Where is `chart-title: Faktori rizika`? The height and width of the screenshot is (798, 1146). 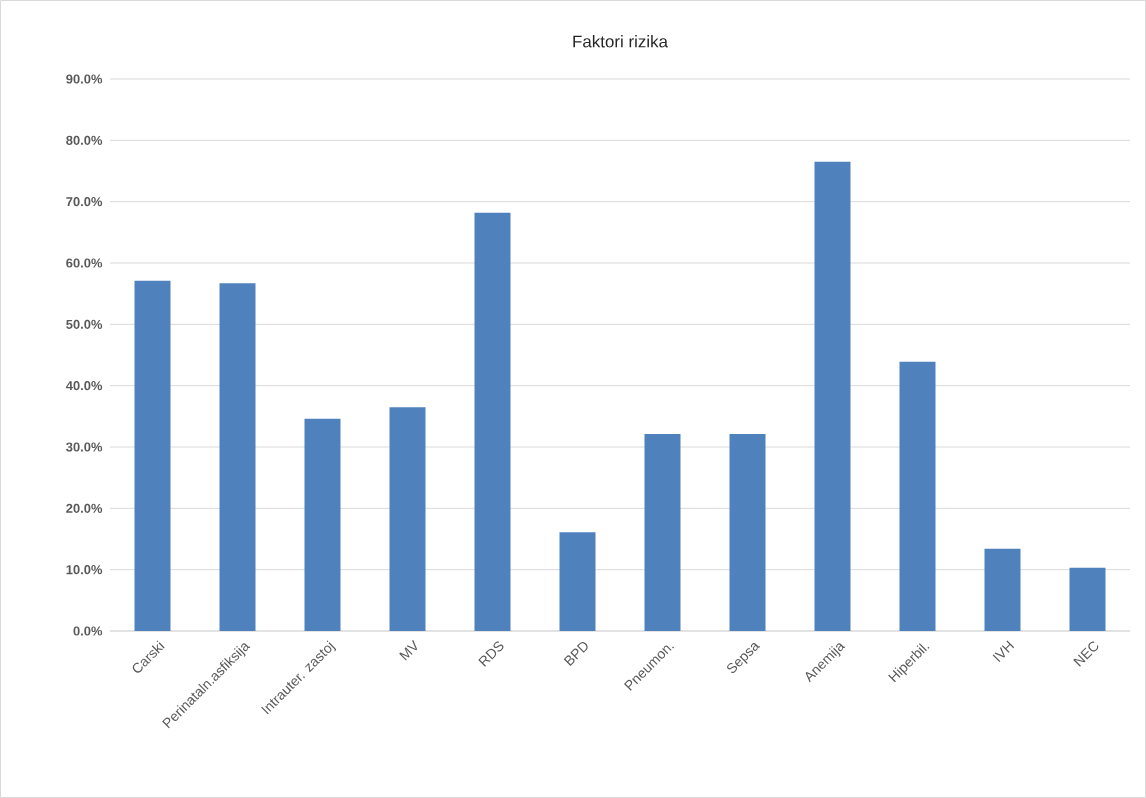
chart-title: Faktori rizika is located at coordinates (620, 41).